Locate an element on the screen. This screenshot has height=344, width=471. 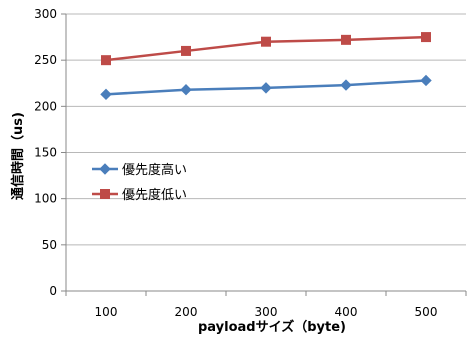
x-tick-label: 200 is located at coordinates (186, 312).